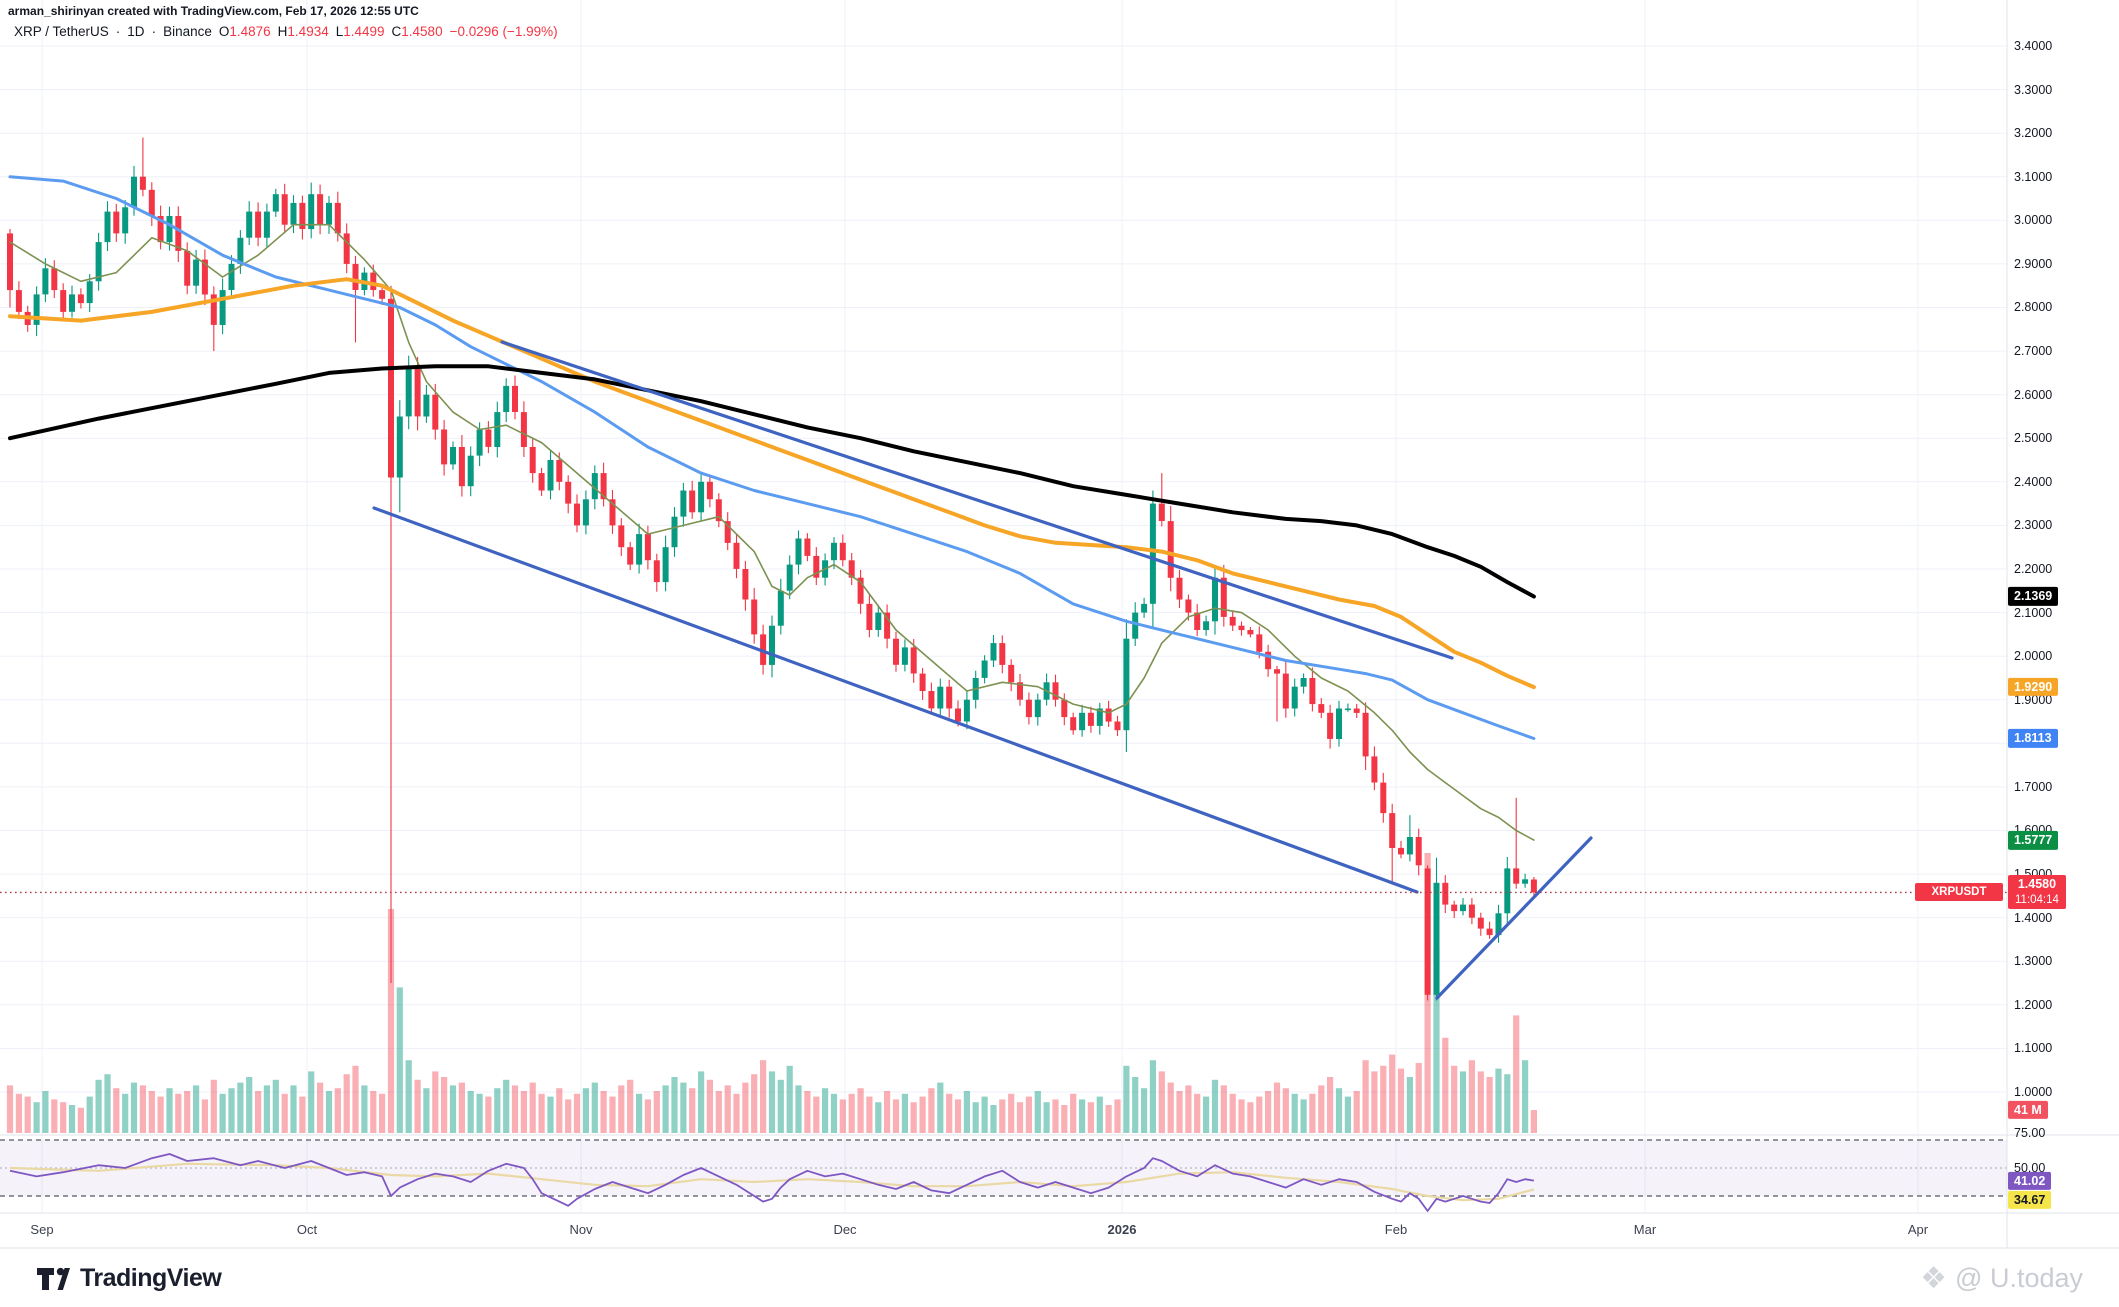 This screenshot has height=1307, width=2119. Describe the element at coordinates (977, 500) in the screenshot. I see `channel-upper-trendline` at that location.